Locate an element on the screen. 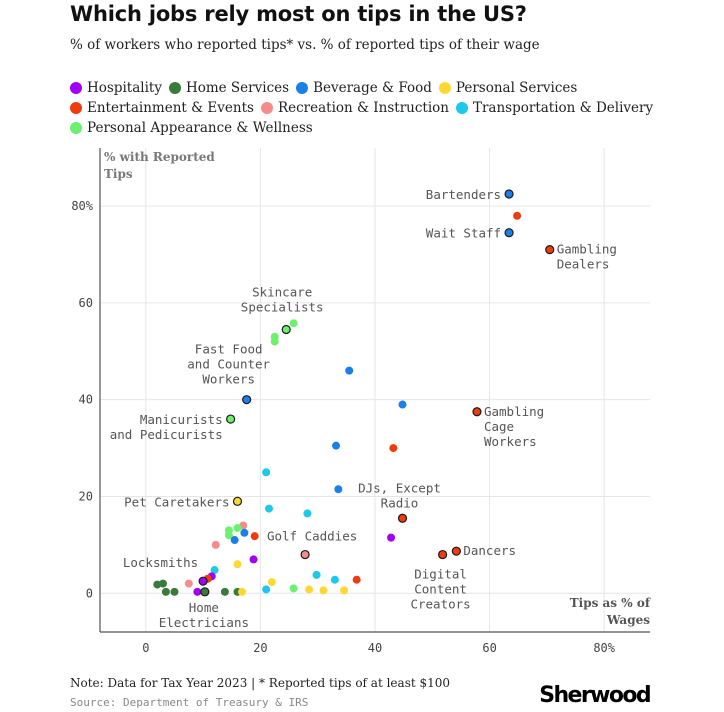  legend-item-hospitality: Hospitality is located at coordinates (116, 87).